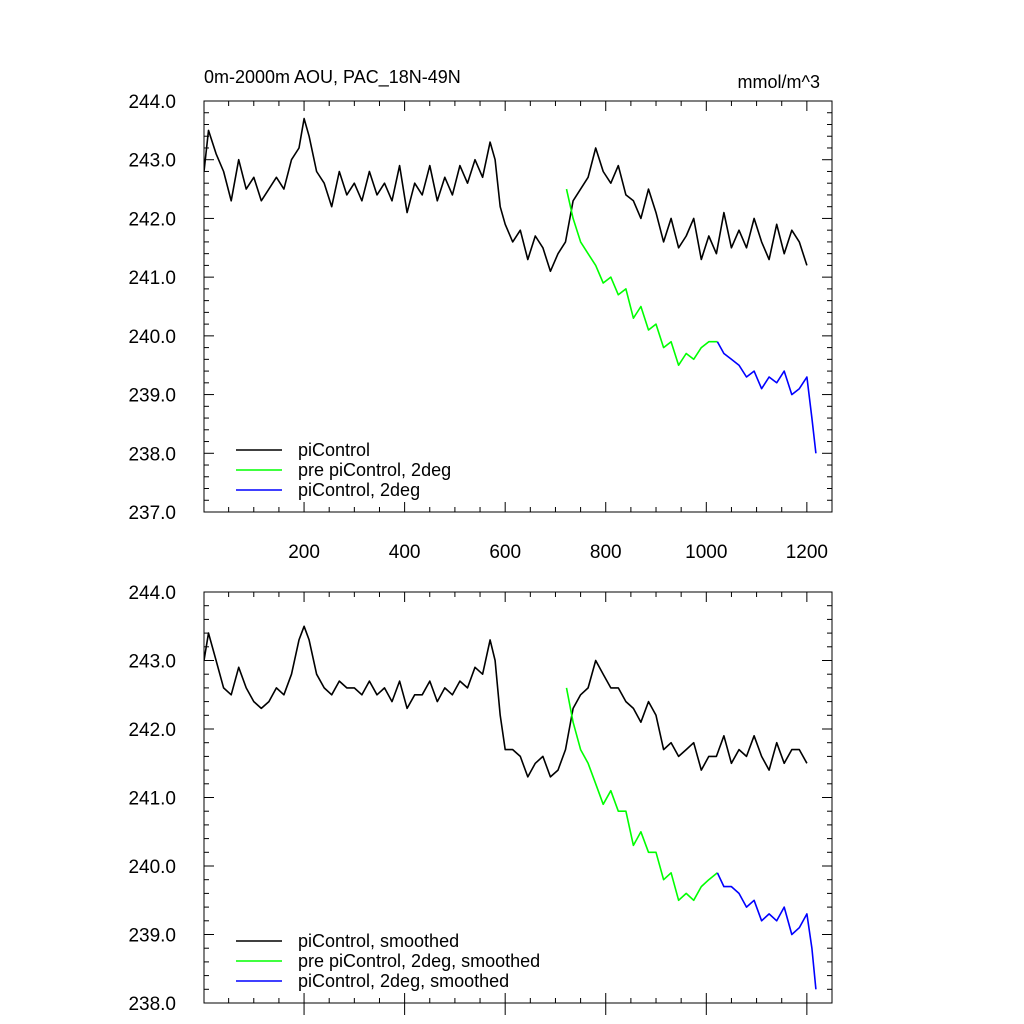 This screenshot has width=1024, height=1024. I want to click on top-y-tick-label: 238.0, so click(152, 454).